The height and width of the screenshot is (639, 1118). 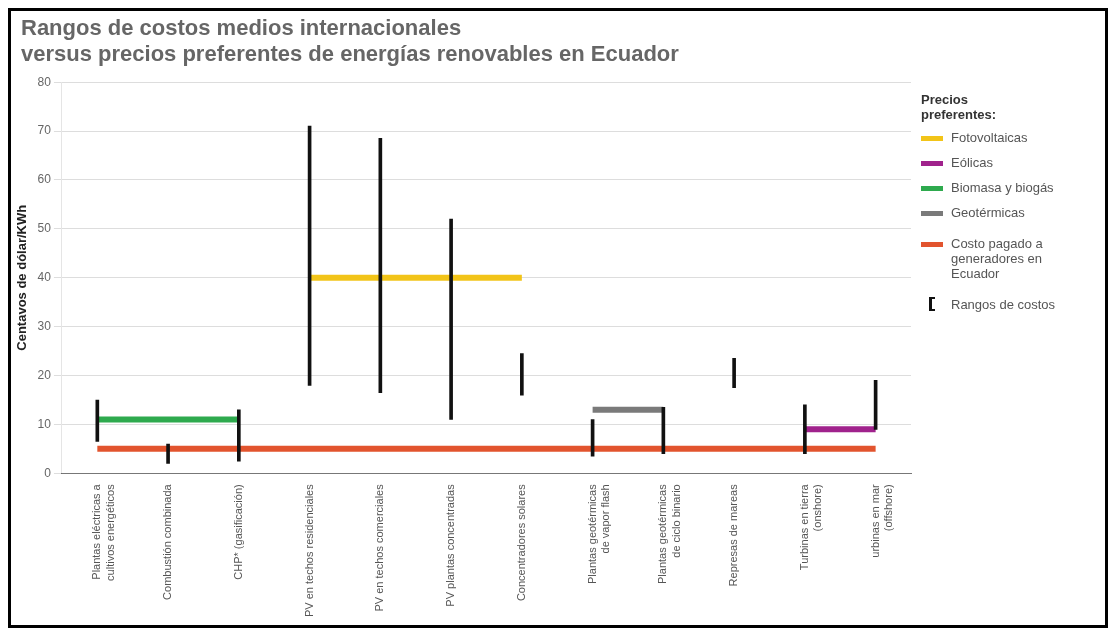 I want to click on legend-title: Precios preferentes:, so click(x=959, y=106).